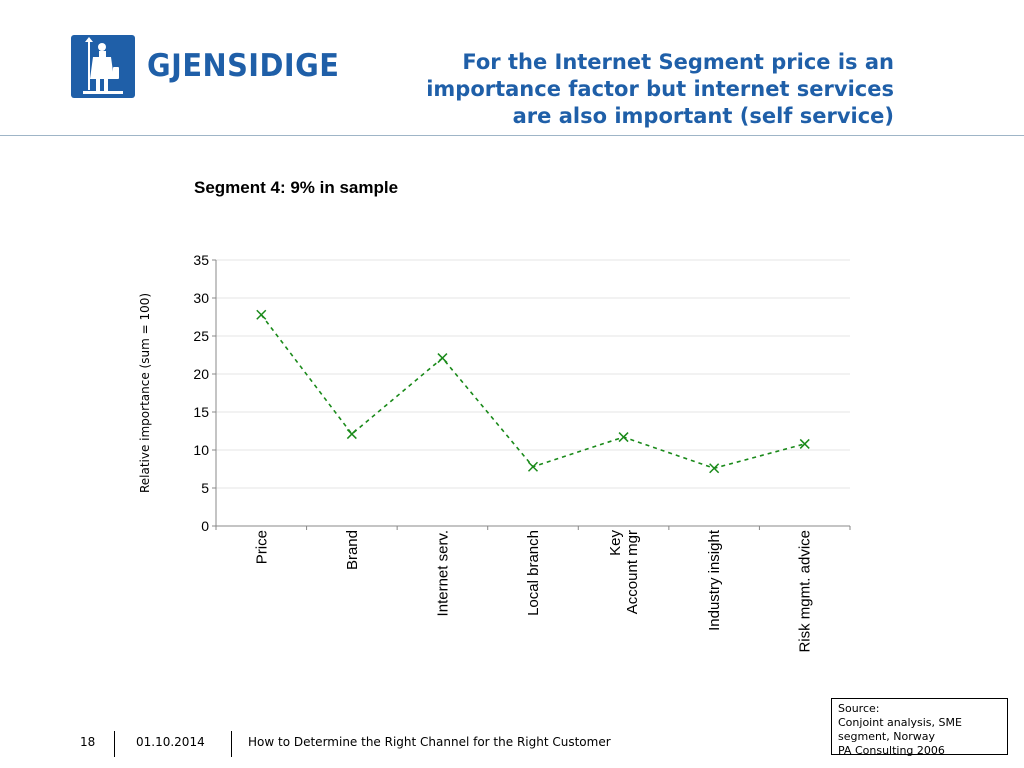 This screenshot has height=768, width=1024. Describe the element at coordinates (261, 547) in the screenshot. I see `x-category-label: Price` at that location.